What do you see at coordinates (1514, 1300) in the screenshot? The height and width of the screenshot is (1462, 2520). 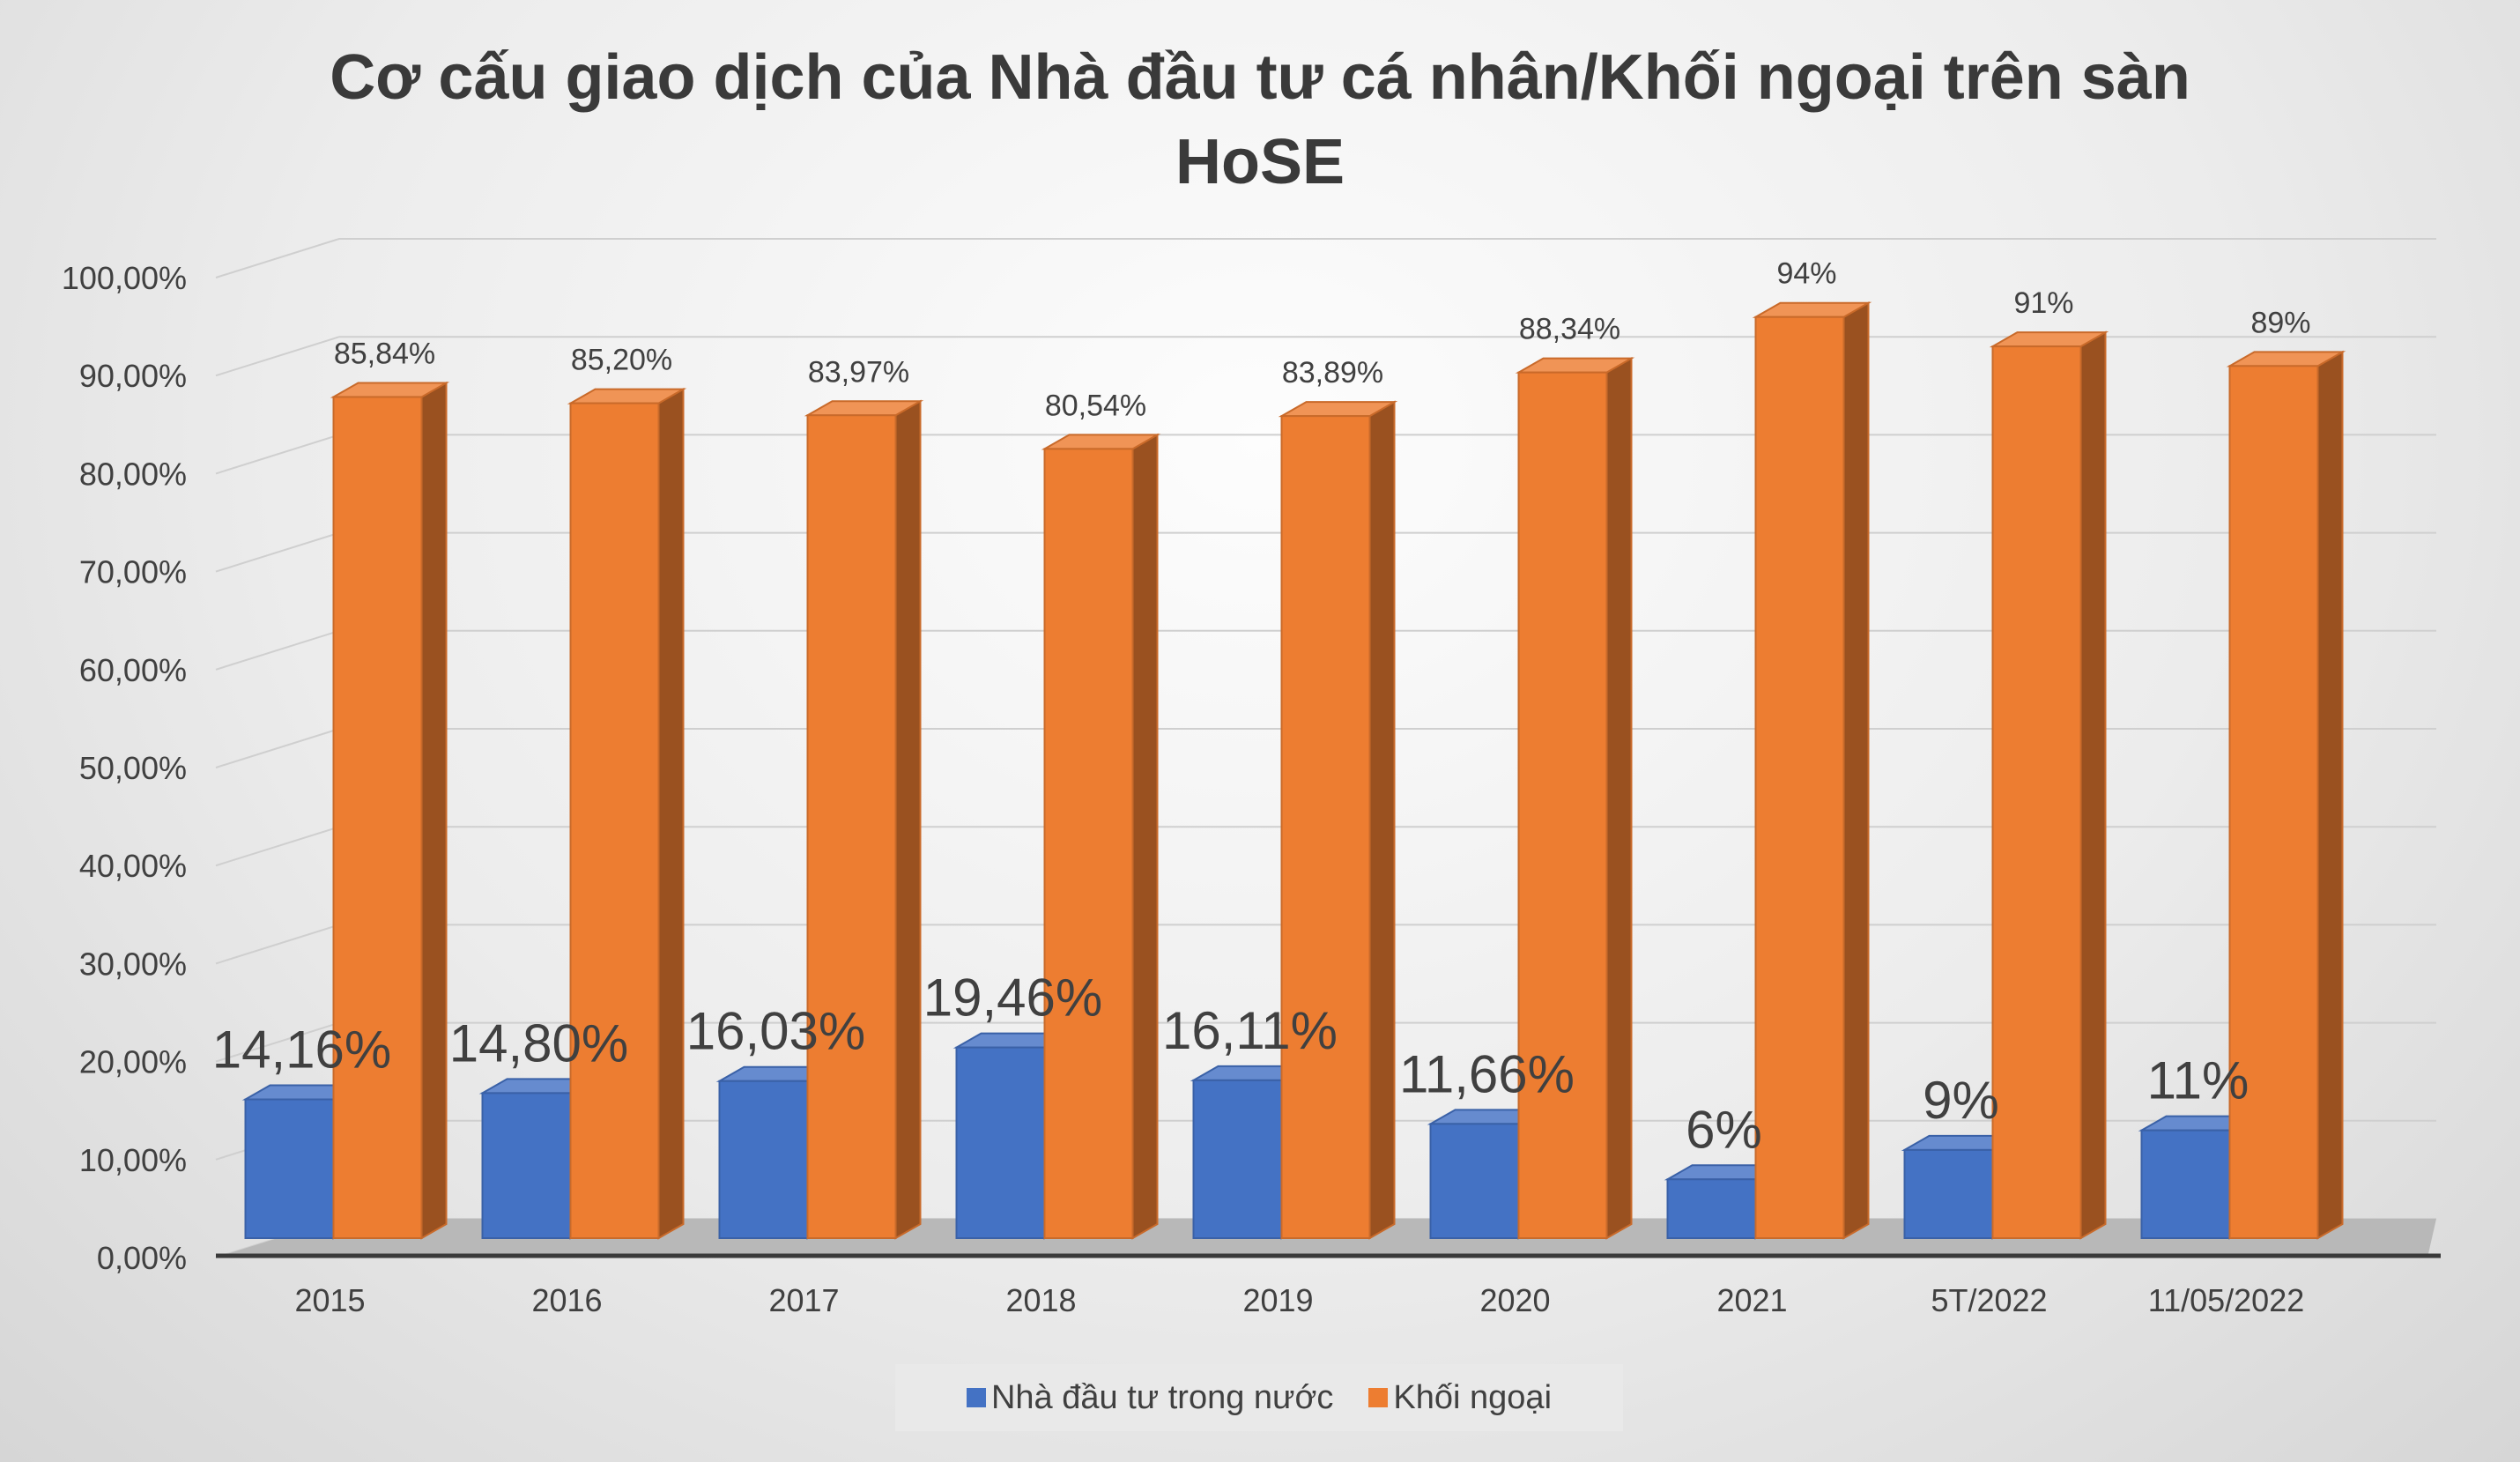 I see `x-tick-label: 2020` at bounding box center [1514, 1300].